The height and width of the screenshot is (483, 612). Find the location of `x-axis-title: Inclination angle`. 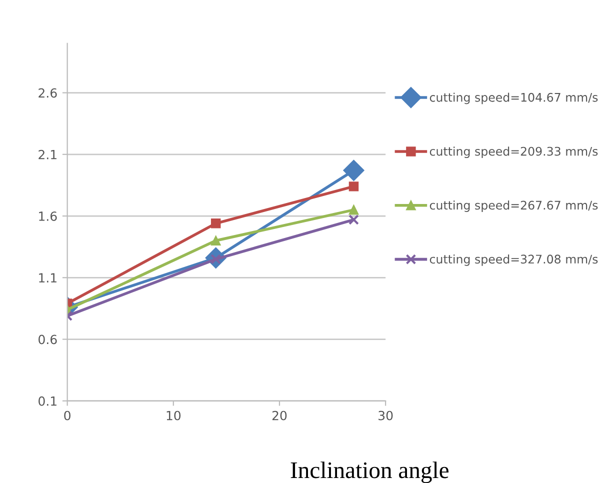

x-axis-title: Inclination angle is located at coordinates (369, 472).